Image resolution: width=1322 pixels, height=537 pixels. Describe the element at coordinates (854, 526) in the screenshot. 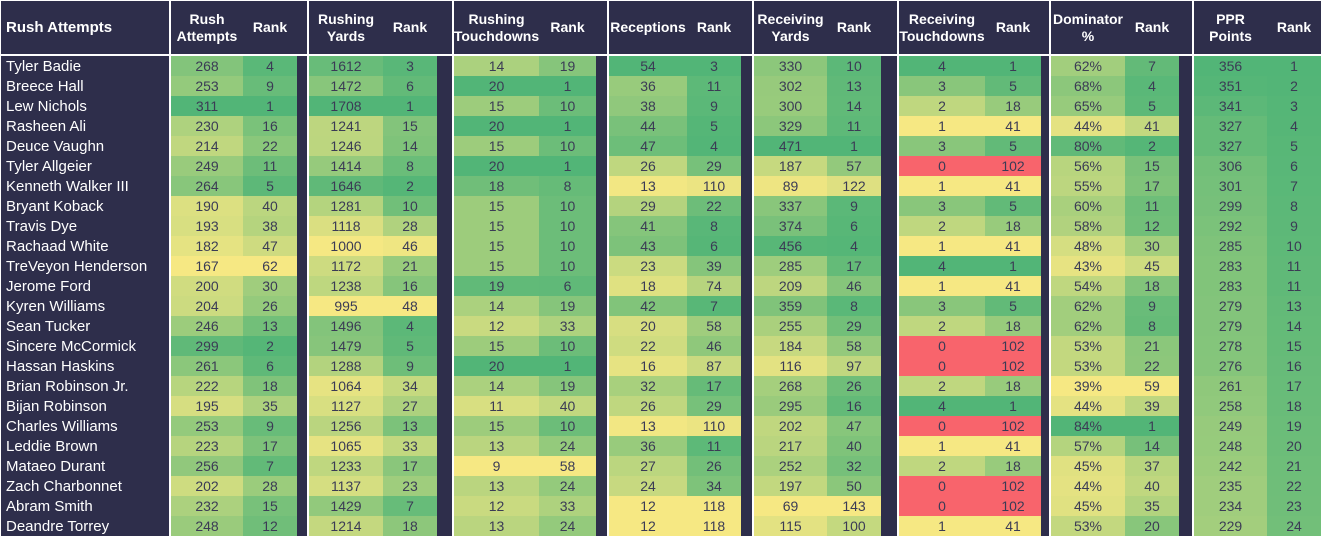

I see `stat-rank-cell-receiving_yards: 100` at that location.